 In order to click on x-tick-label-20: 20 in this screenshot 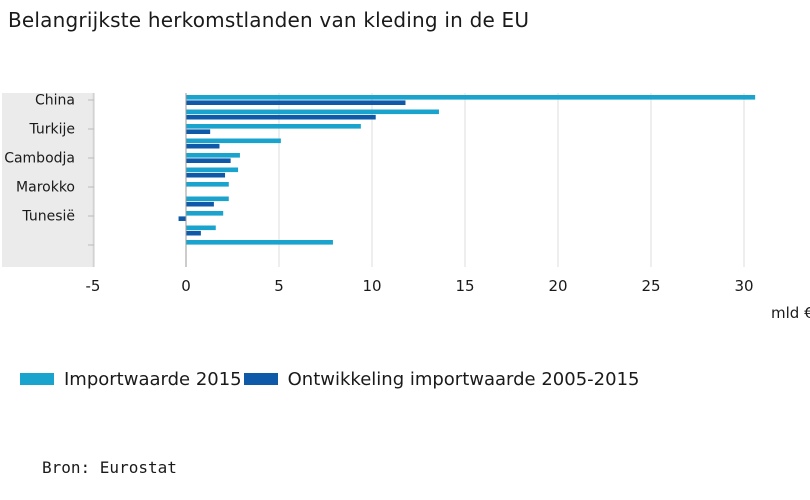, I will do `click(557, 286)`.